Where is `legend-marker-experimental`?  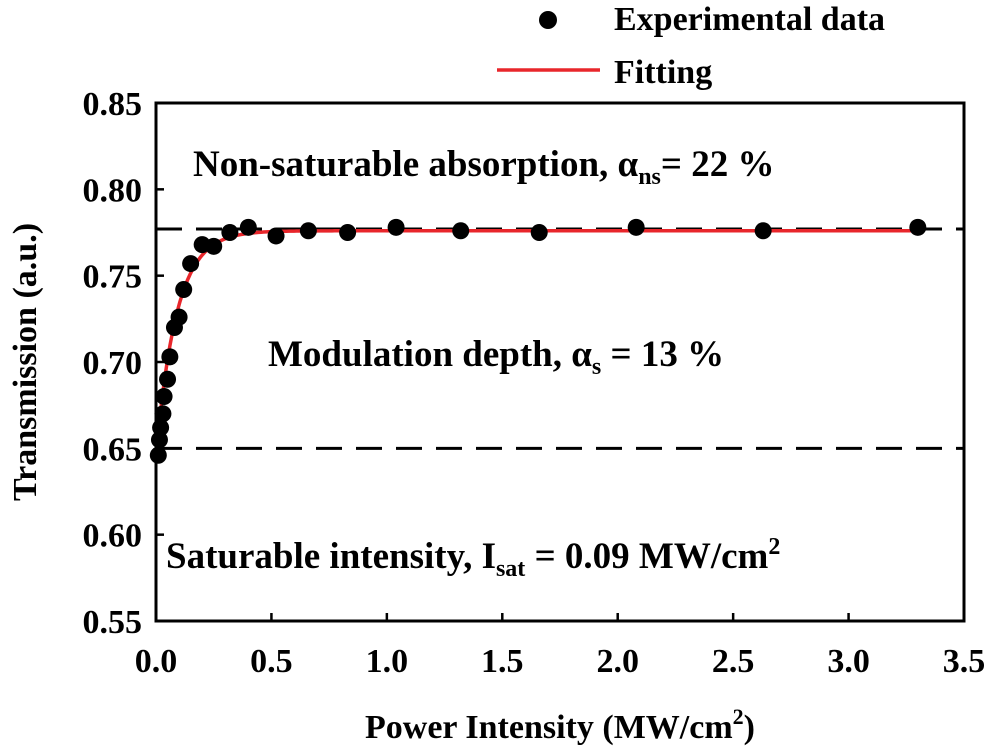
legend-marker-experimental is located at coordinates (548, 20).